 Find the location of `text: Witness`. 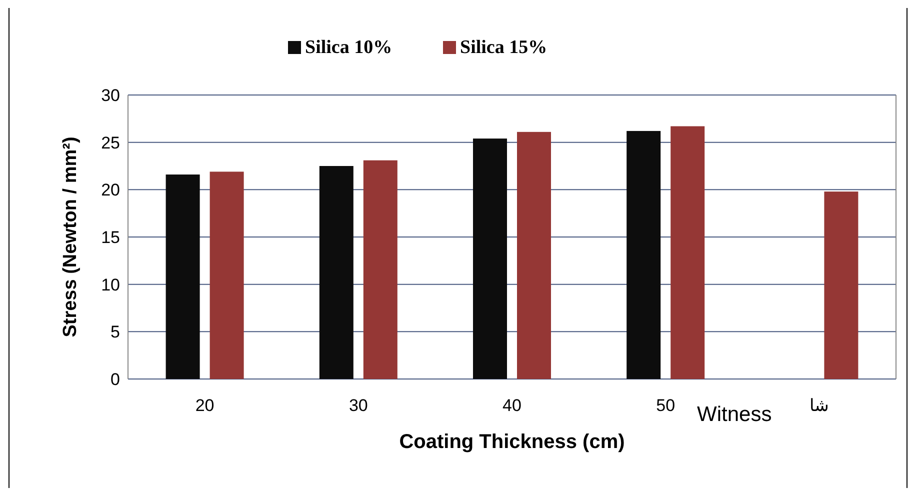

text: Witness is located at coordinates (734, 414).